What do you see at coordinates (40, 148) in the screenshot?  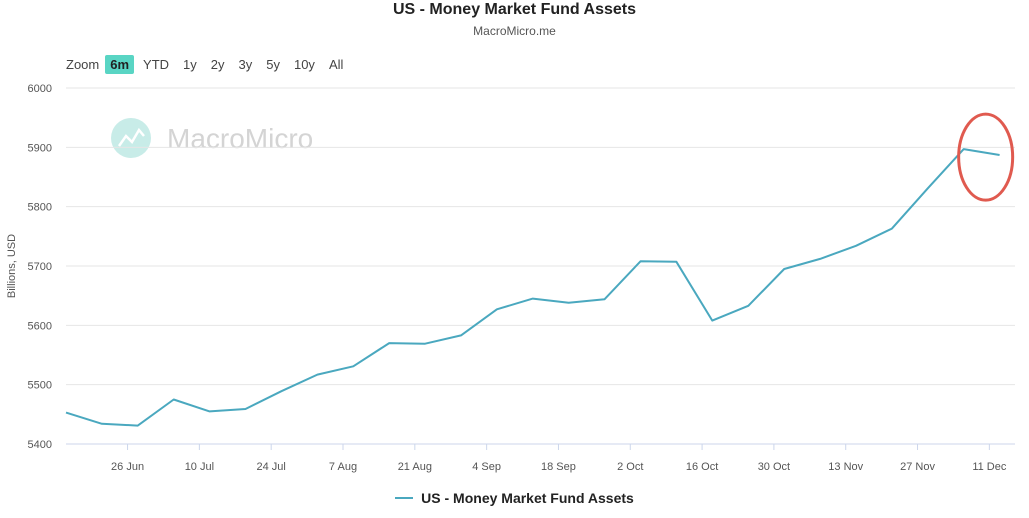 I see `y-tick-label: 5900` at bounding box center [40, 148].